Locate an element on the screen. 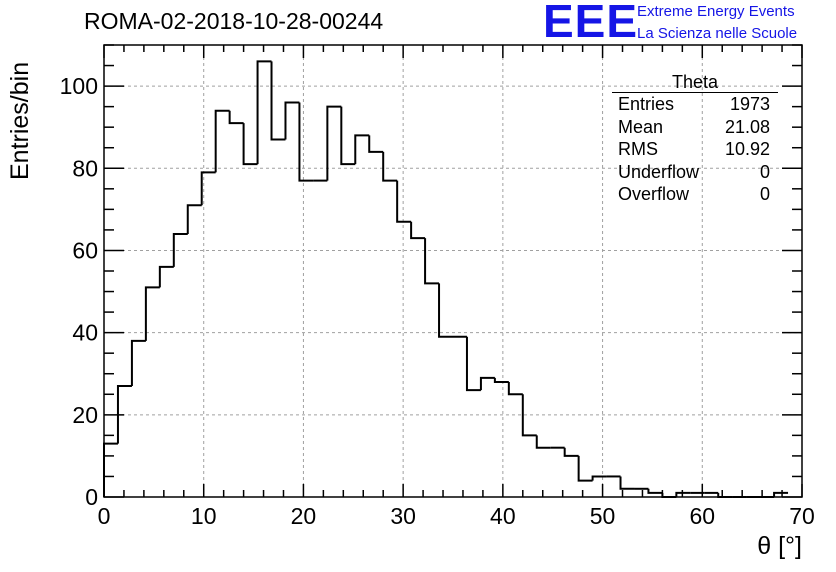 This screenshot has width=836, height=572. y-tick-label: 40 is located at coordinates (85, 333).